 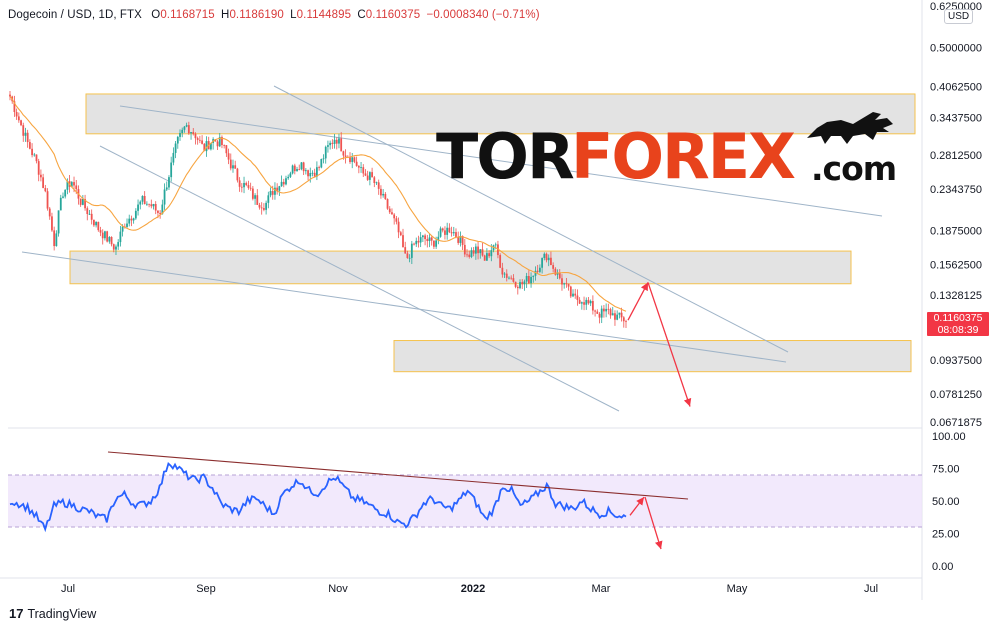 What do you see at coordinates (956, 395) in the screenshot?
I see `price-tick-label: 0.0781250` at bounding box center [956, 395].